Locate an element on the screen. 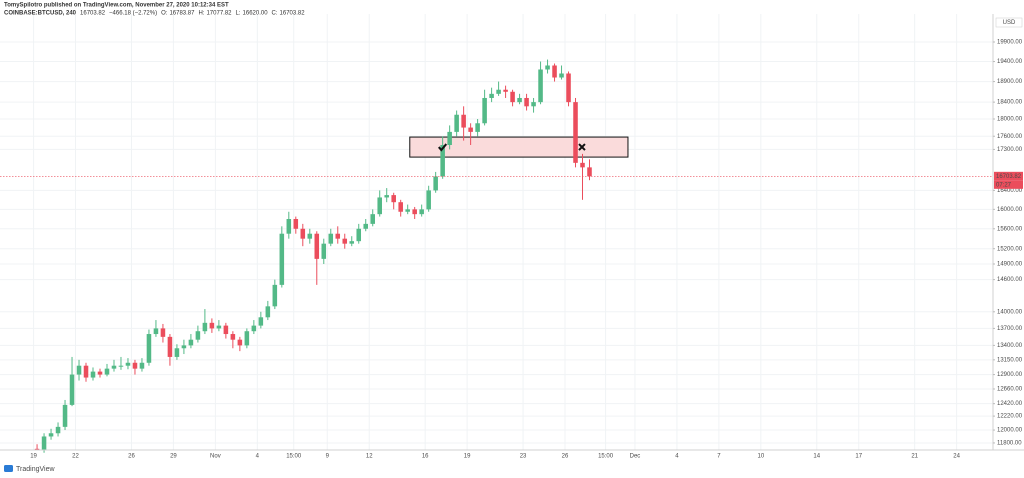 This screenshot has height=478, width=1024. quote-text: L: is located at coordinates (238, 14).